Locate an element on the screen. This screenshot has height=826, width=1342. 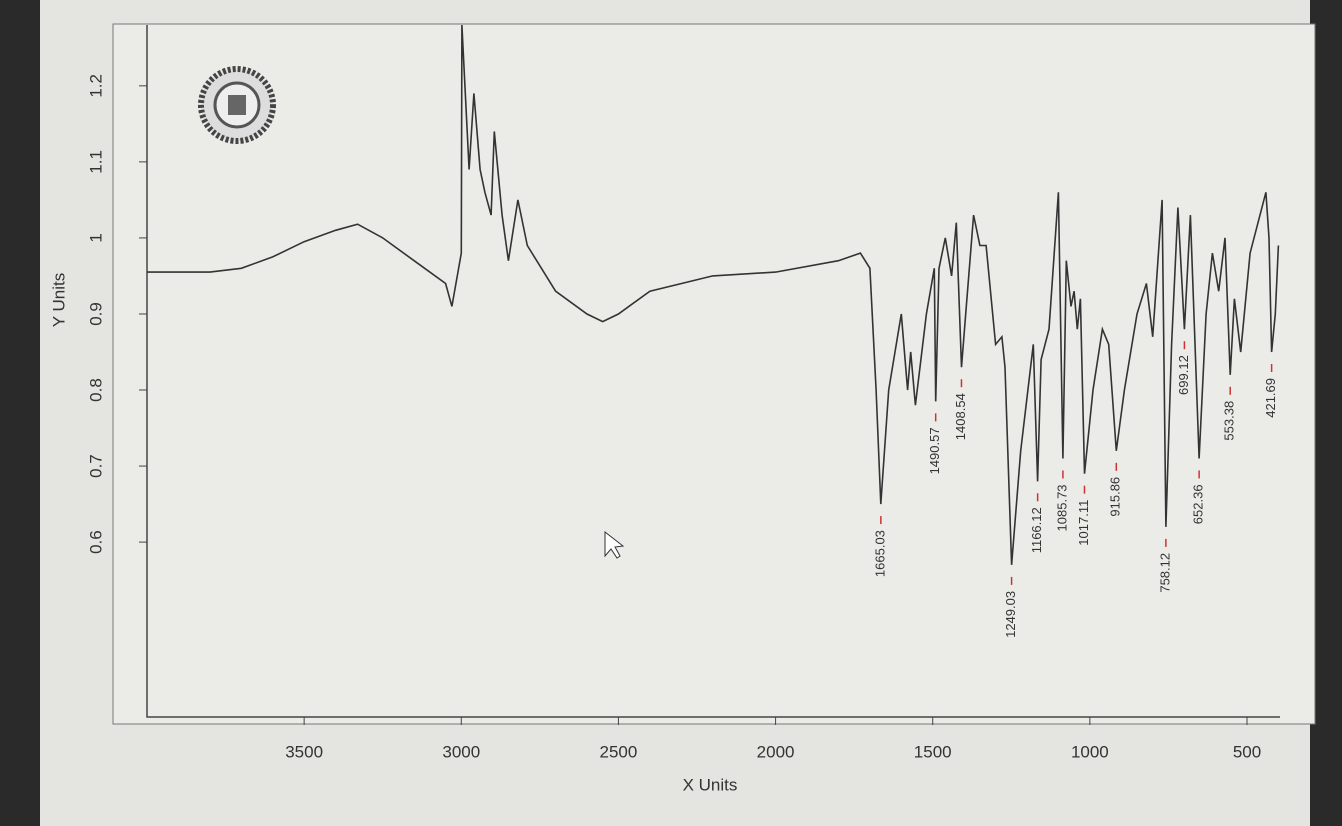
x-tick-label: 2000 is located at coordinates (776, 751).